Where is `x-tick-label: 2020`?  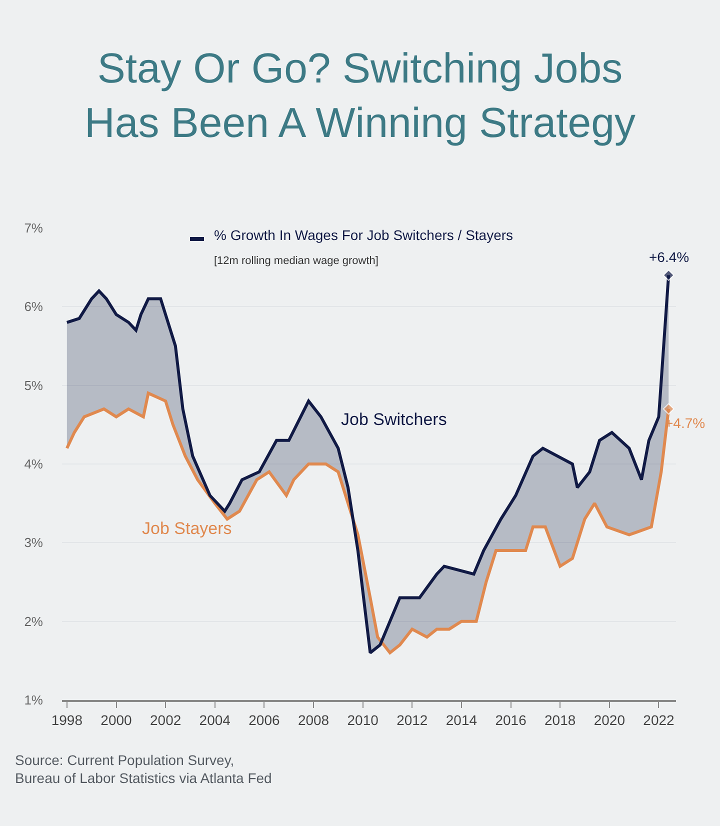 x-tick-label: 2020 is located at coordinates (610, 720).